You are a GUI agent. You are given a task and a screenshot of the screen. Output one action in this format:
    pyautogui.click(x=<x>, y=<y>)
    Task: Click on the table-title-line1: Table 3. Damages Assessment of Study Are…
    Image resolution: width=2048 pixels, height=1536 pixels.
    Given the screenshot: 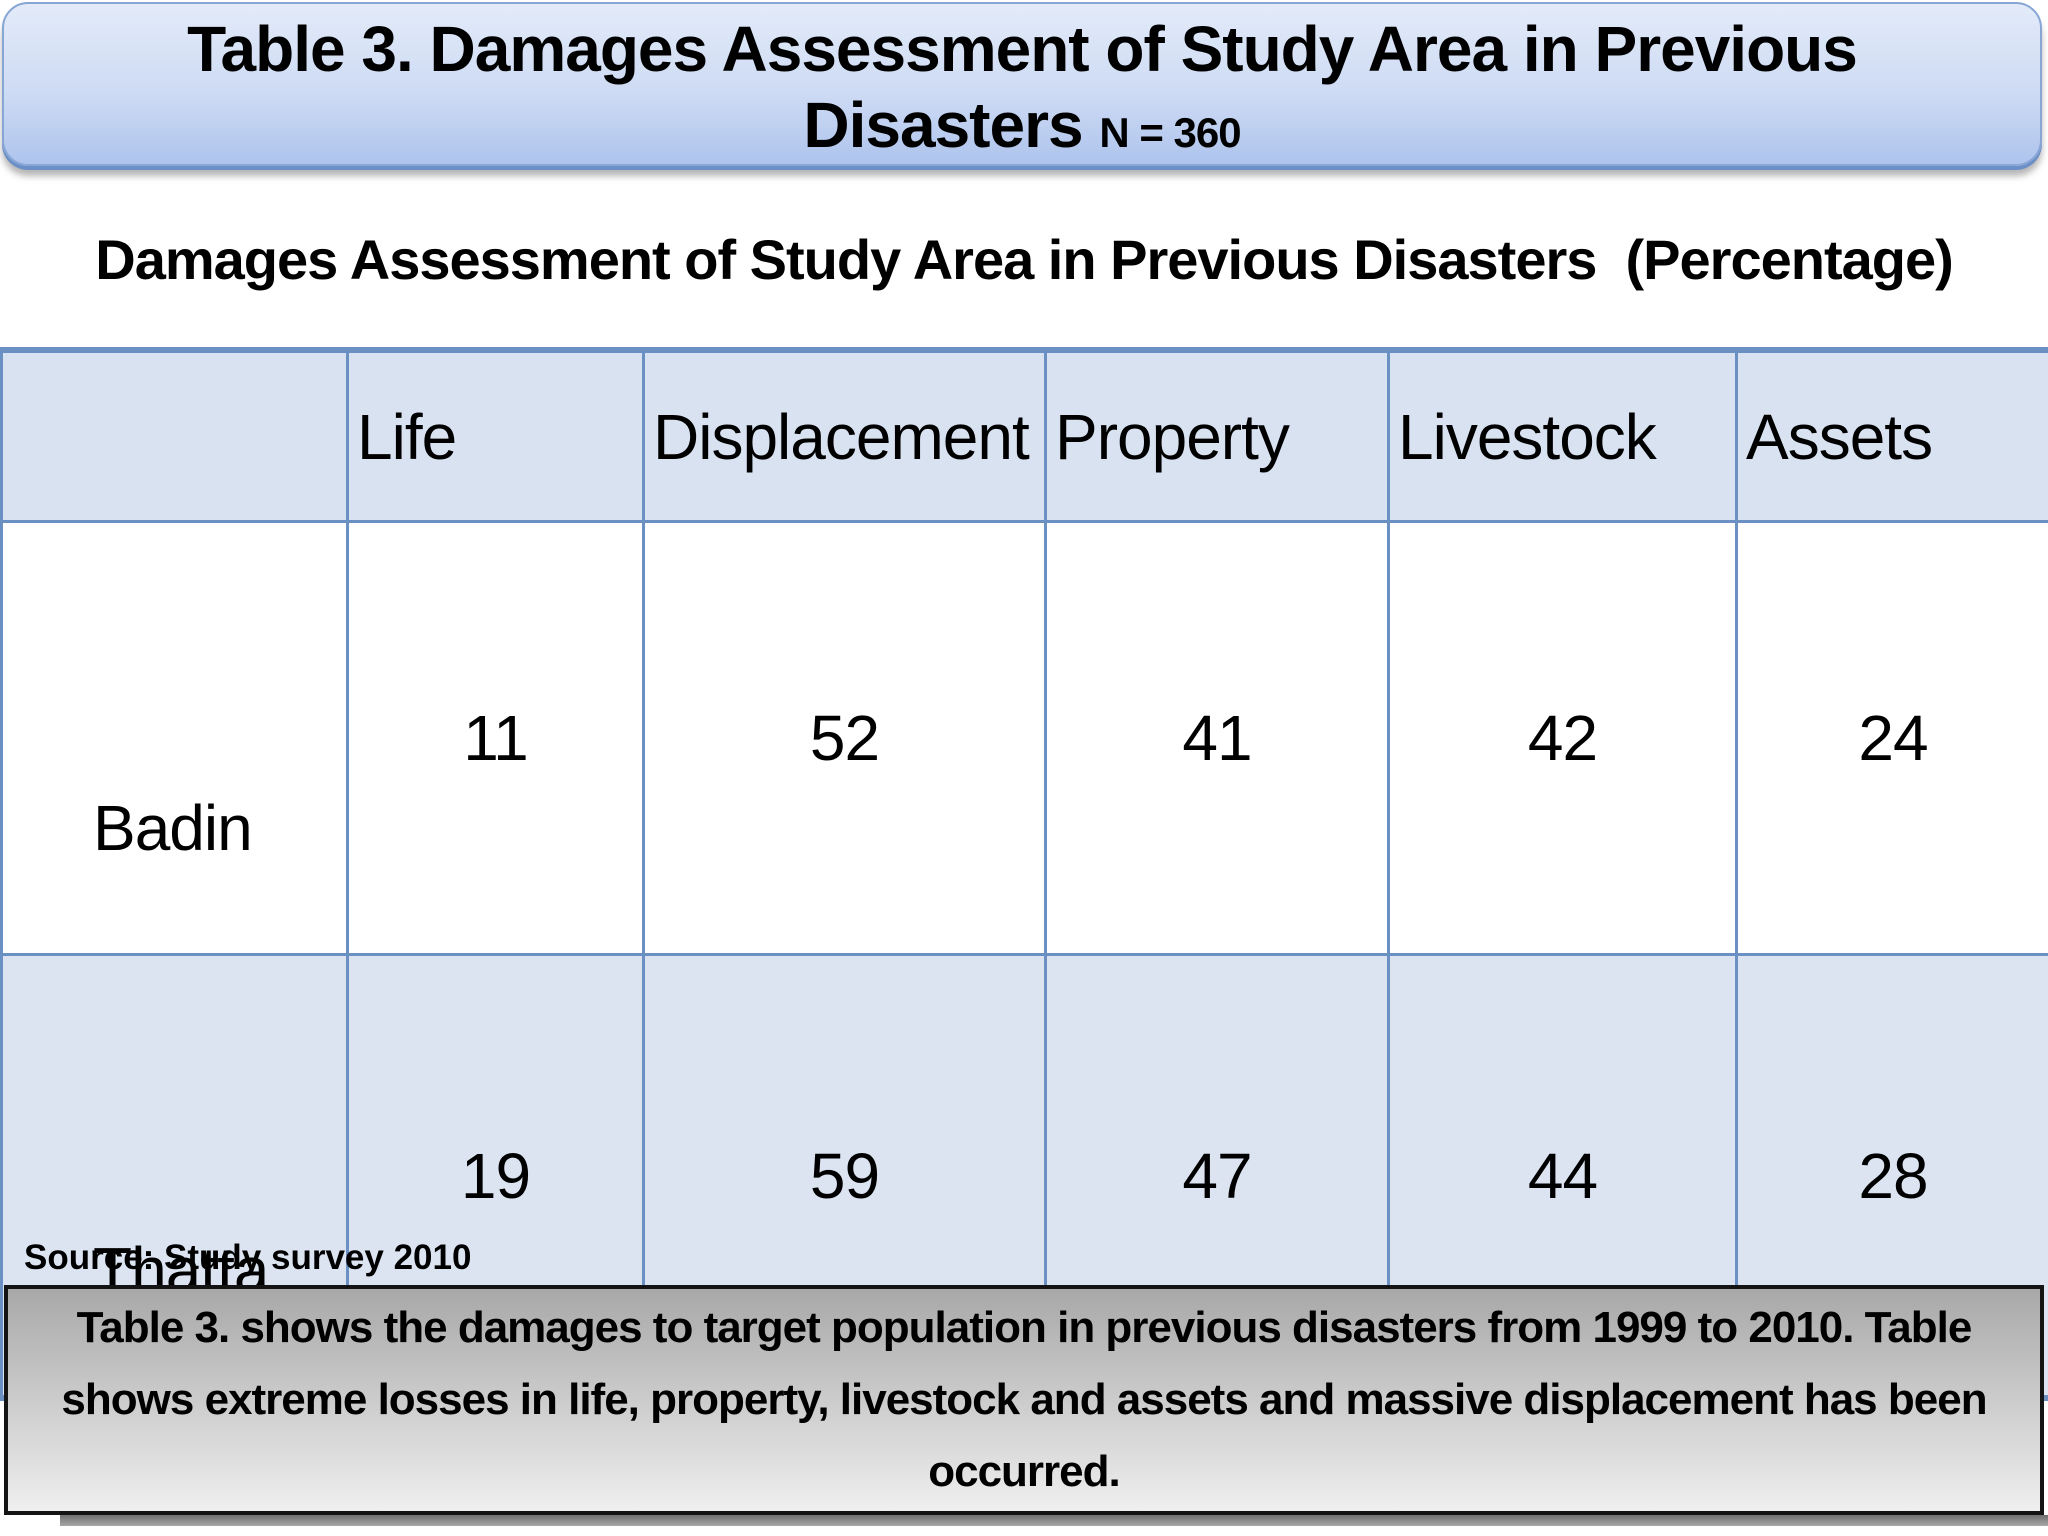 What is the action you would take?
    pyautogui.click(x=1022, y=49)
    